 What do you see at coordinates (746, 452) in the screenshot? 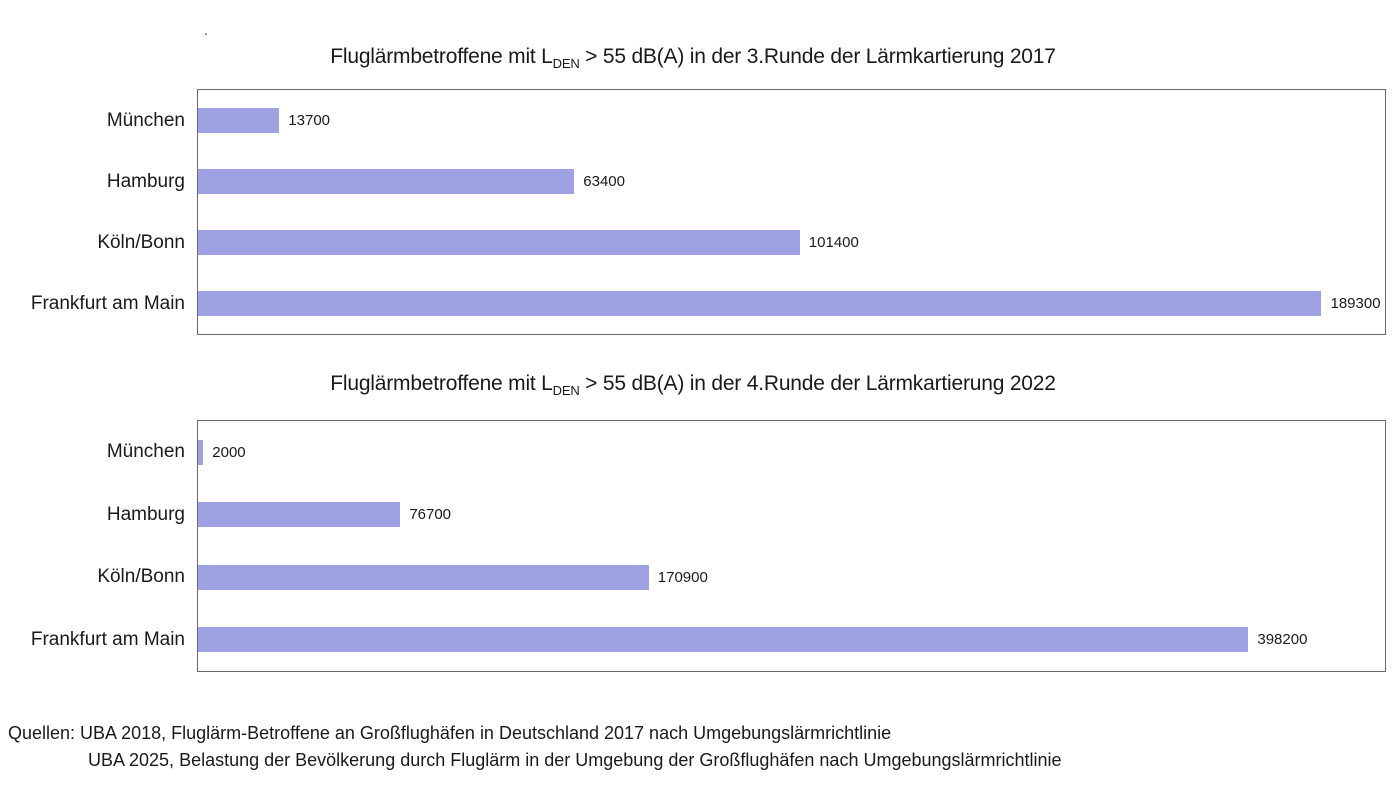
I see `chart-row: München 2000` at bounding box center [746, 452].